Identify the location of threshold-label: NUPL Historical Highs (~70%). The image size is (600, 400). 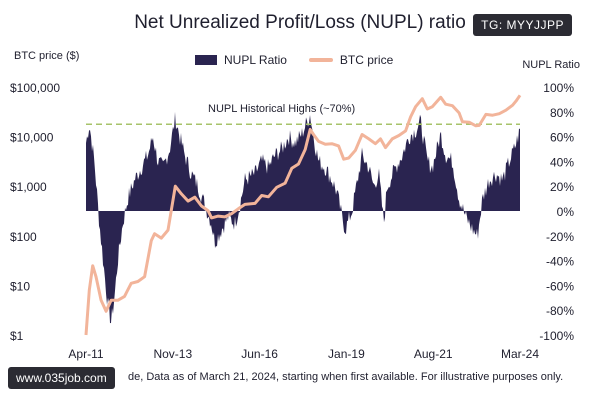
(281, 109).